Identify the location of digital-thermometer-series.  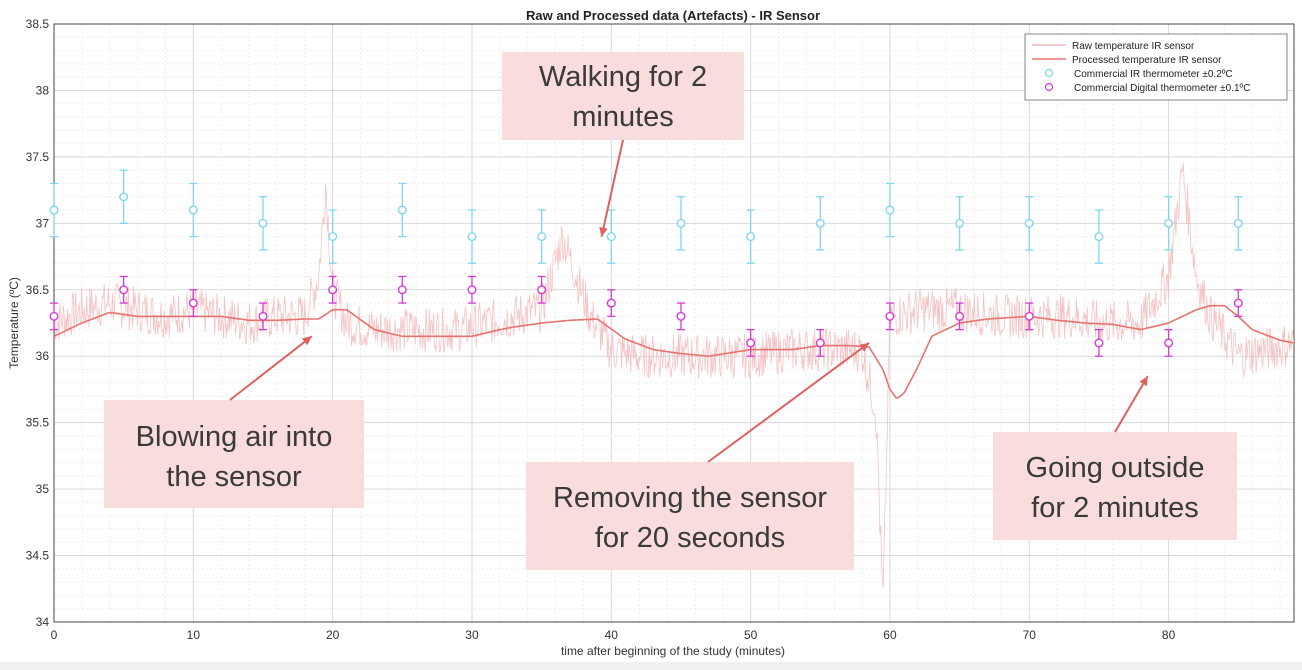
(646, 316).